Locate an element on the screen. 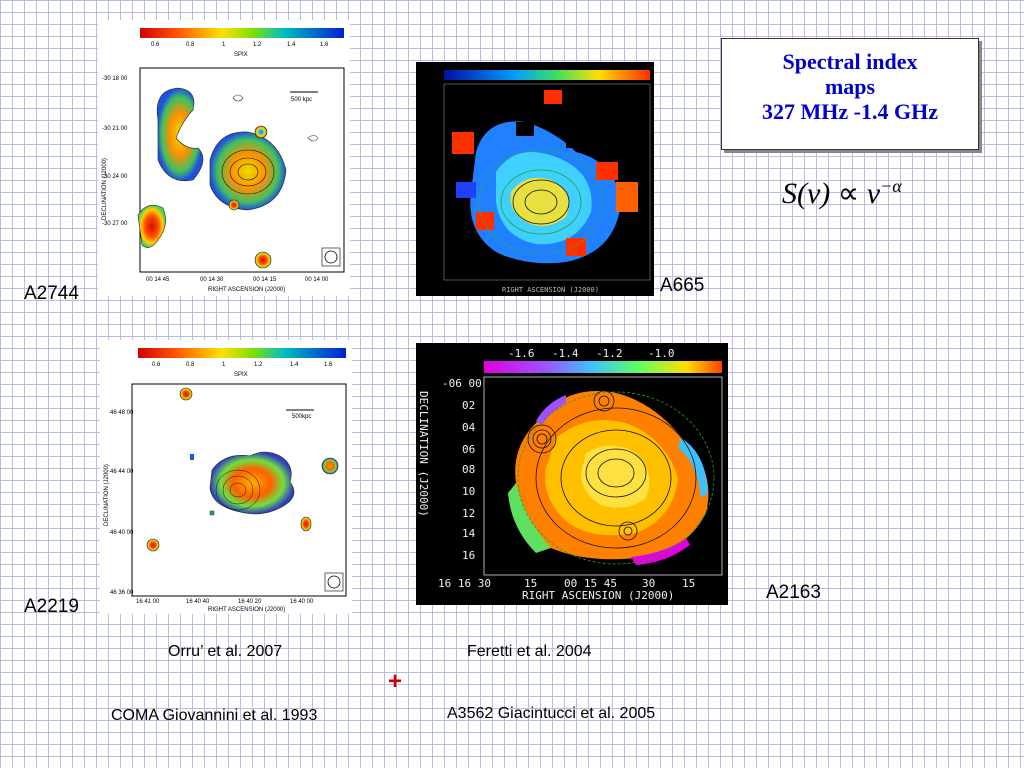 This screenshot has height=768, width=1024. scale-label: 500kpc is located at coordinates (301, 417).